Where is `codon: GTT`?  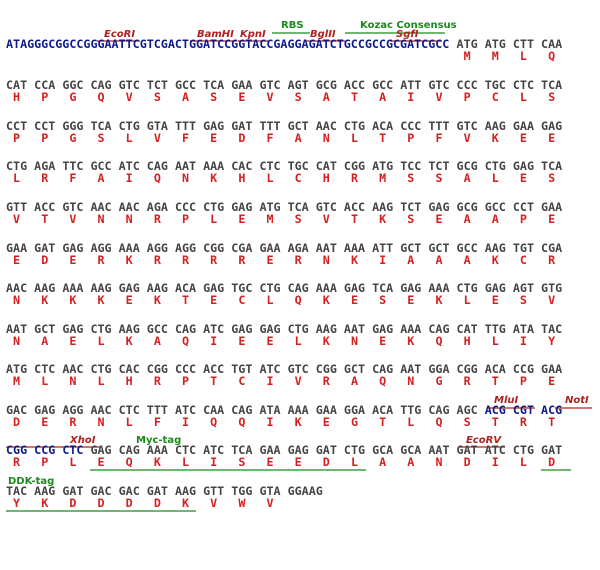
codon: GTT is located at coordinates (213, 491).